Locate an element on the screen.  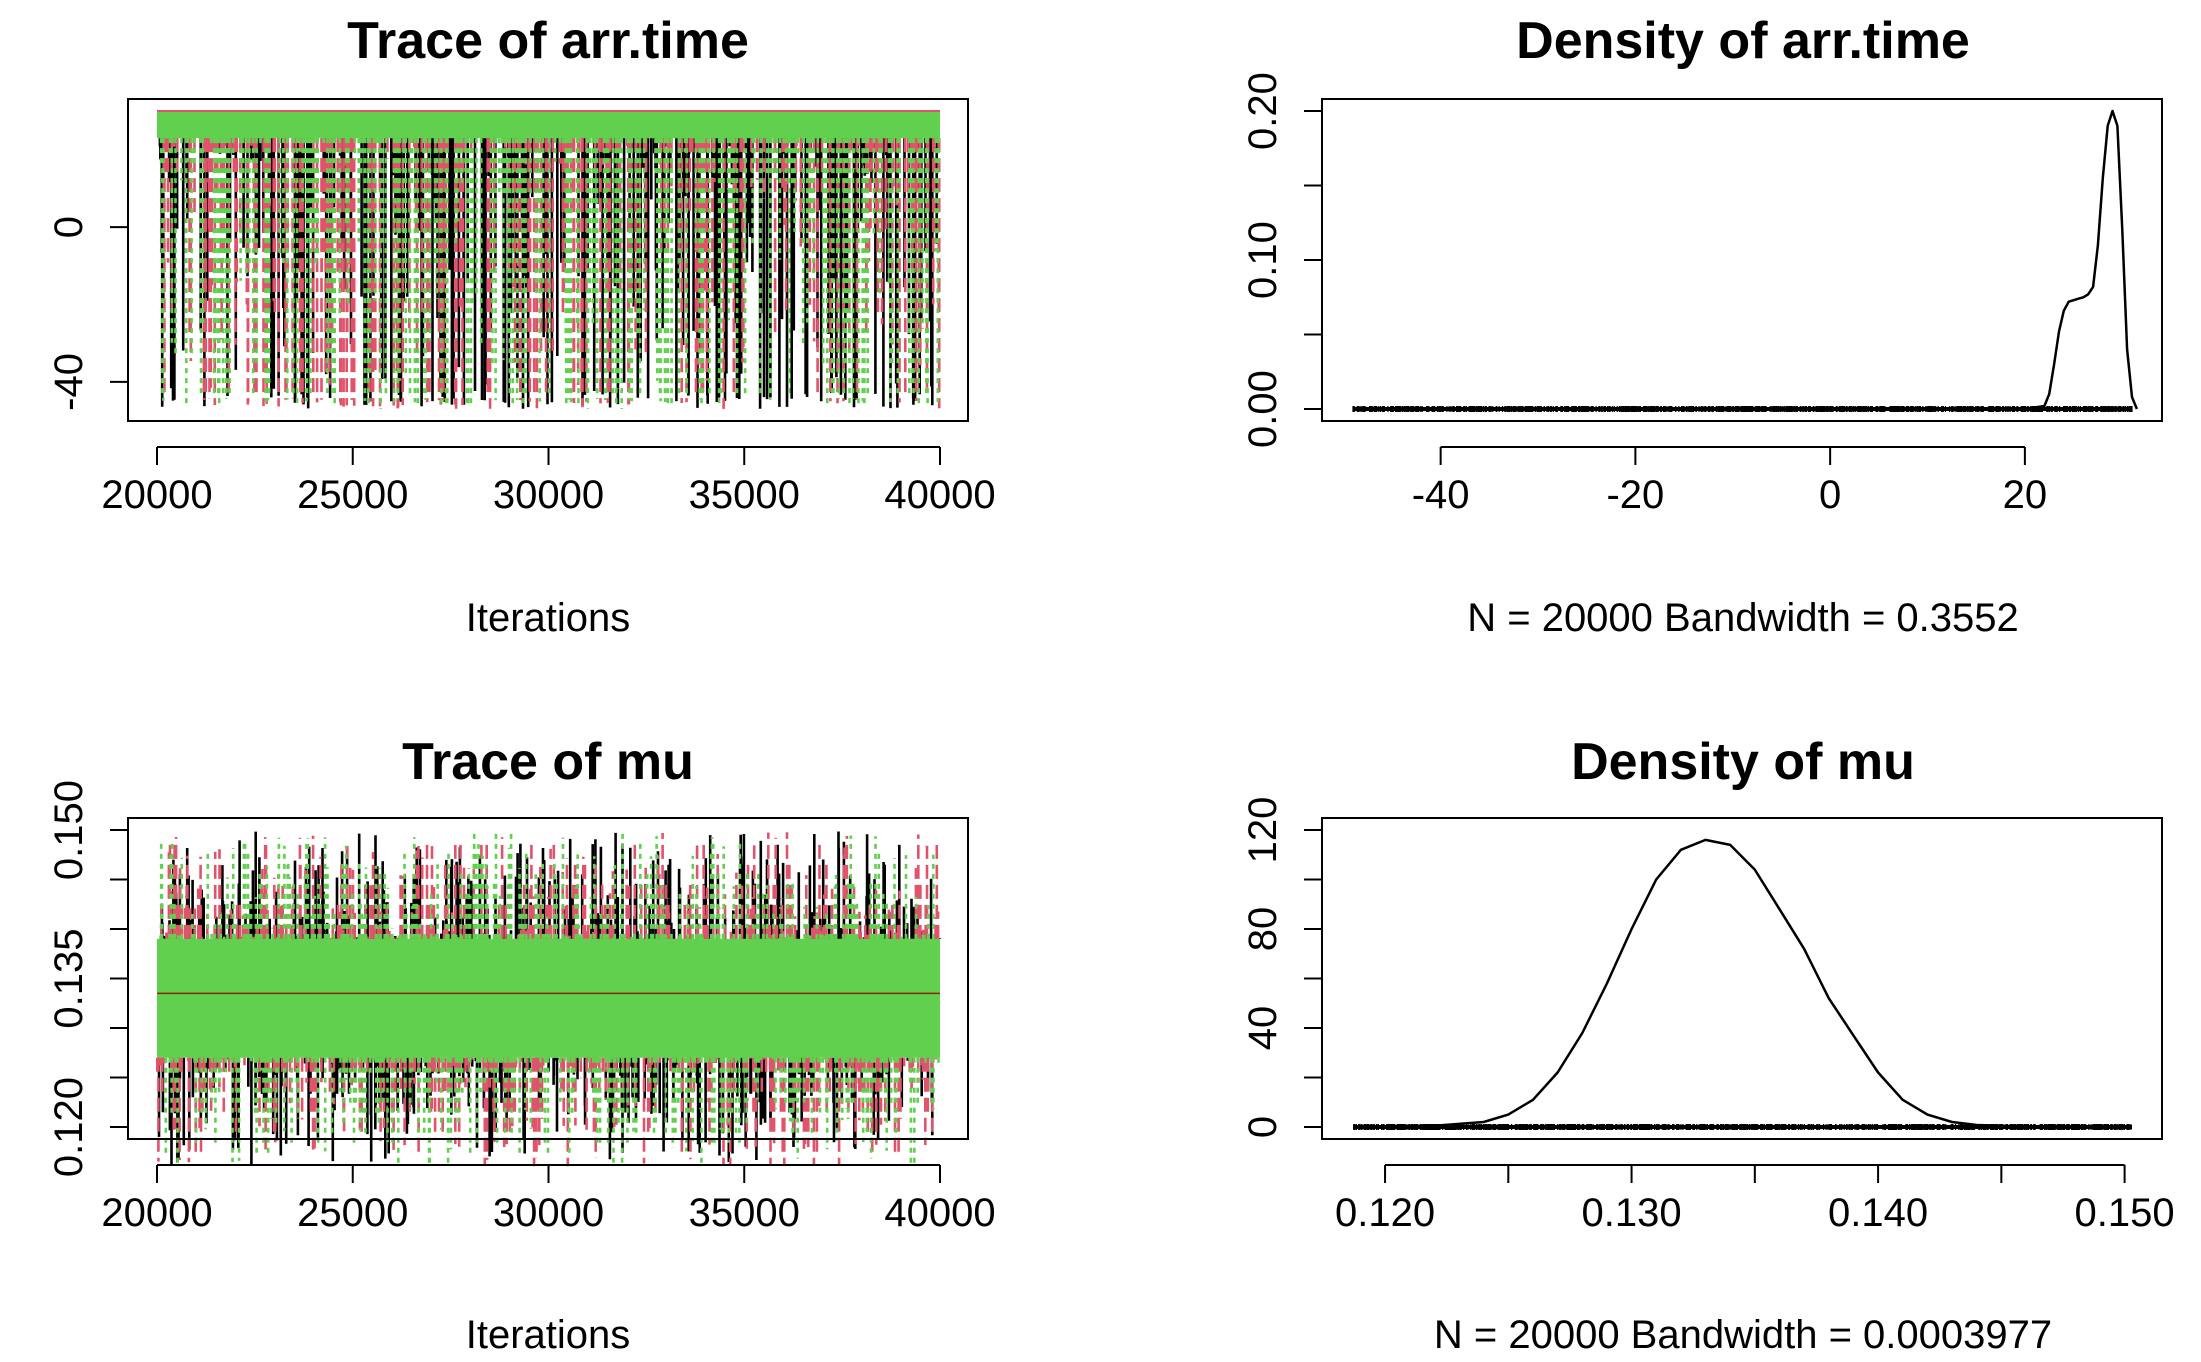
y-tick-label: 80 is located at coordinates (1263, 929).